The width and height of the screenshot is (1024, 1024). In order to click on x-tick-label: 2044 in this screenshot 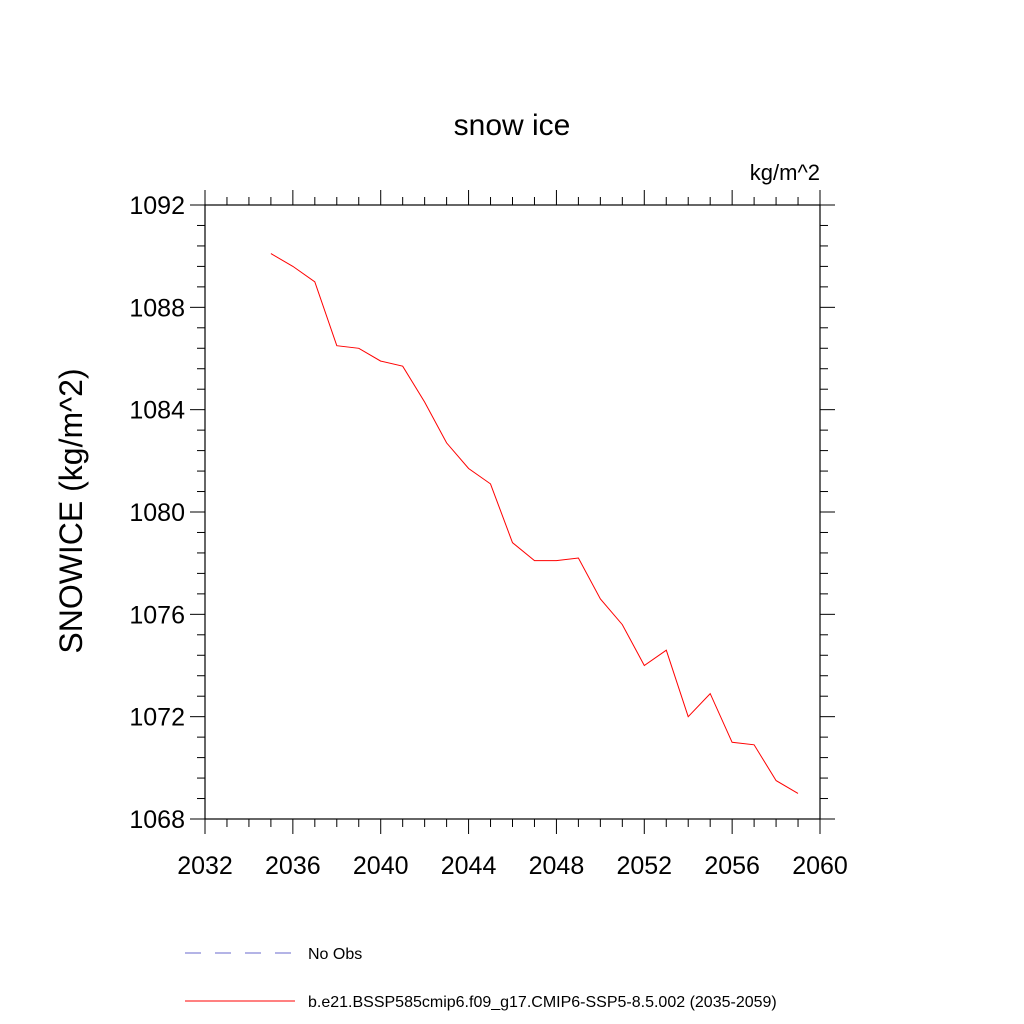, I will do `click(469, 866)`.